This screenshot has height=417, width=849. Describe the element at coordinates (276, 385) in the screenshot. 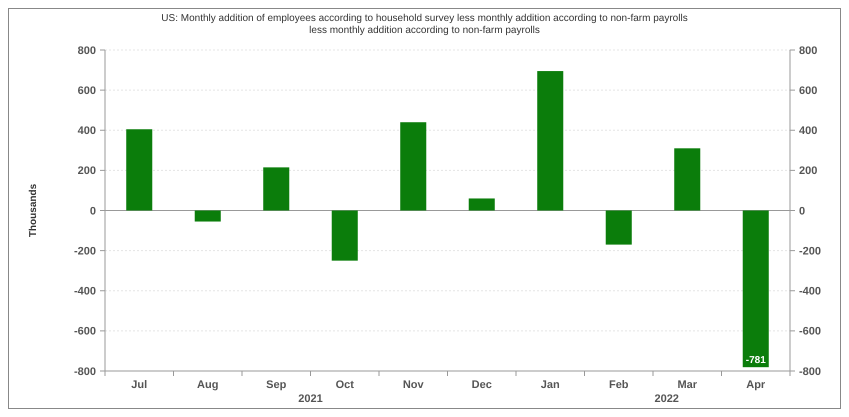

I see `x-tick-label: Sep` at that location.